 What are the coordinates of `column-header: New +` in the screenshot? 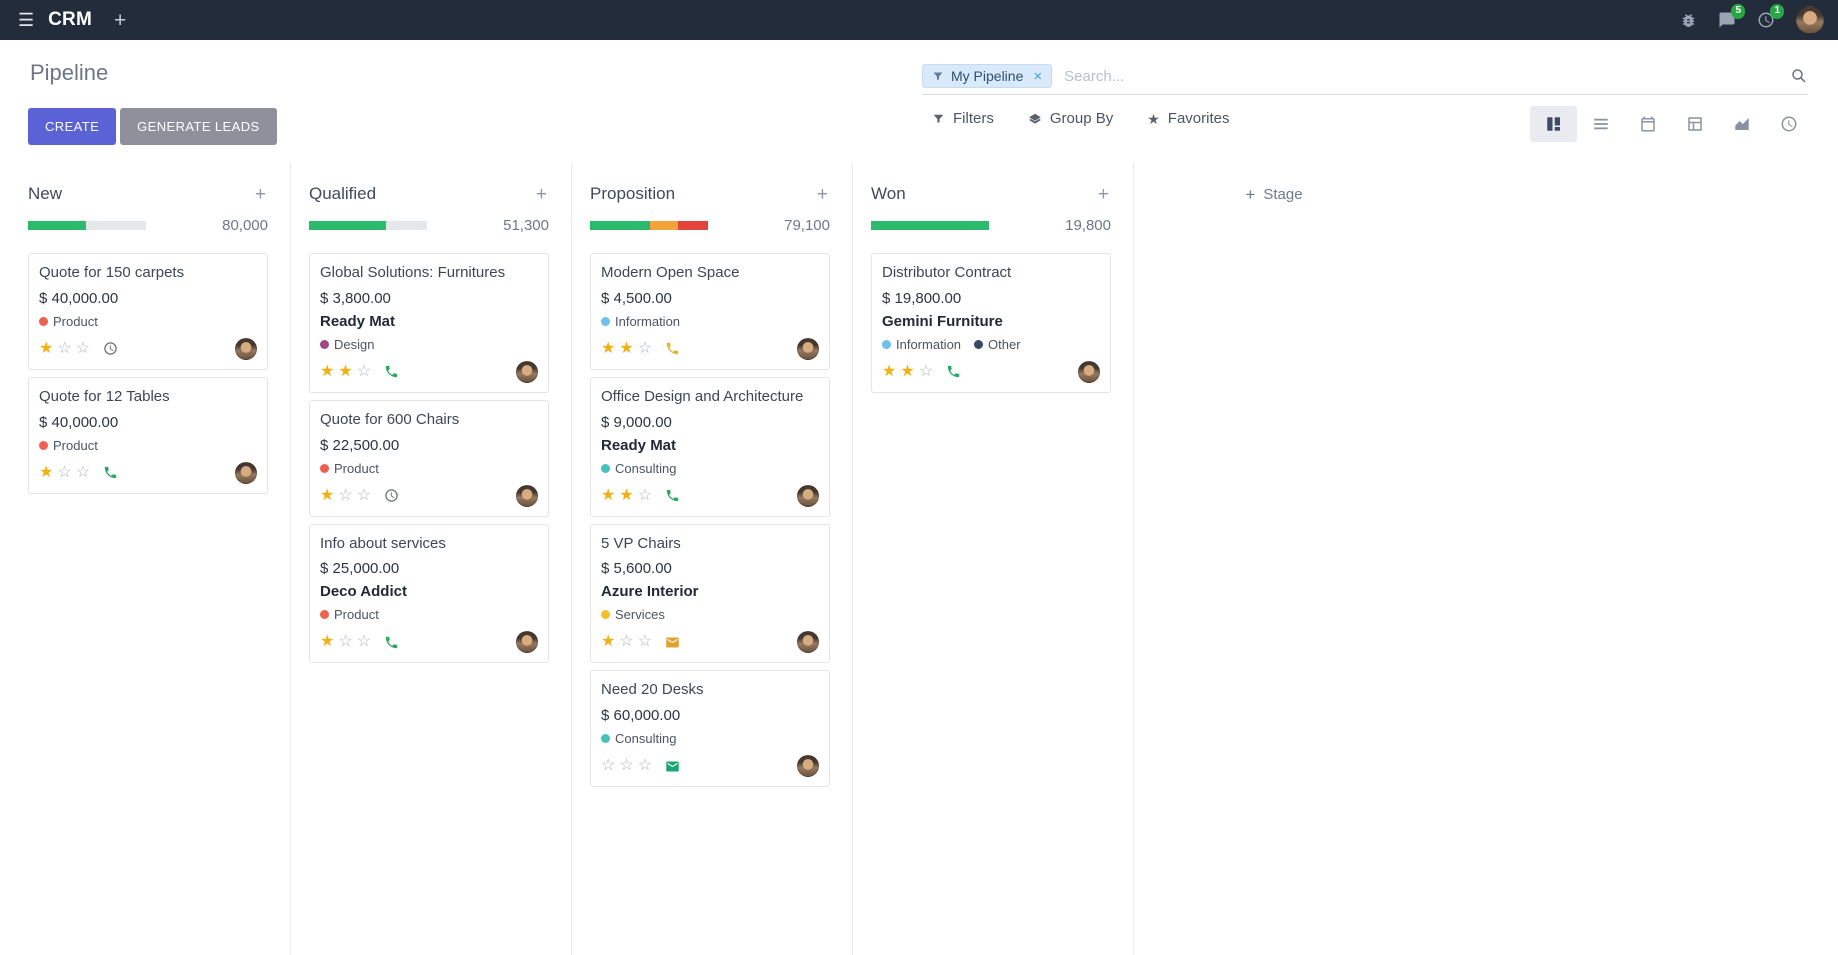 It's located at (148, 194).